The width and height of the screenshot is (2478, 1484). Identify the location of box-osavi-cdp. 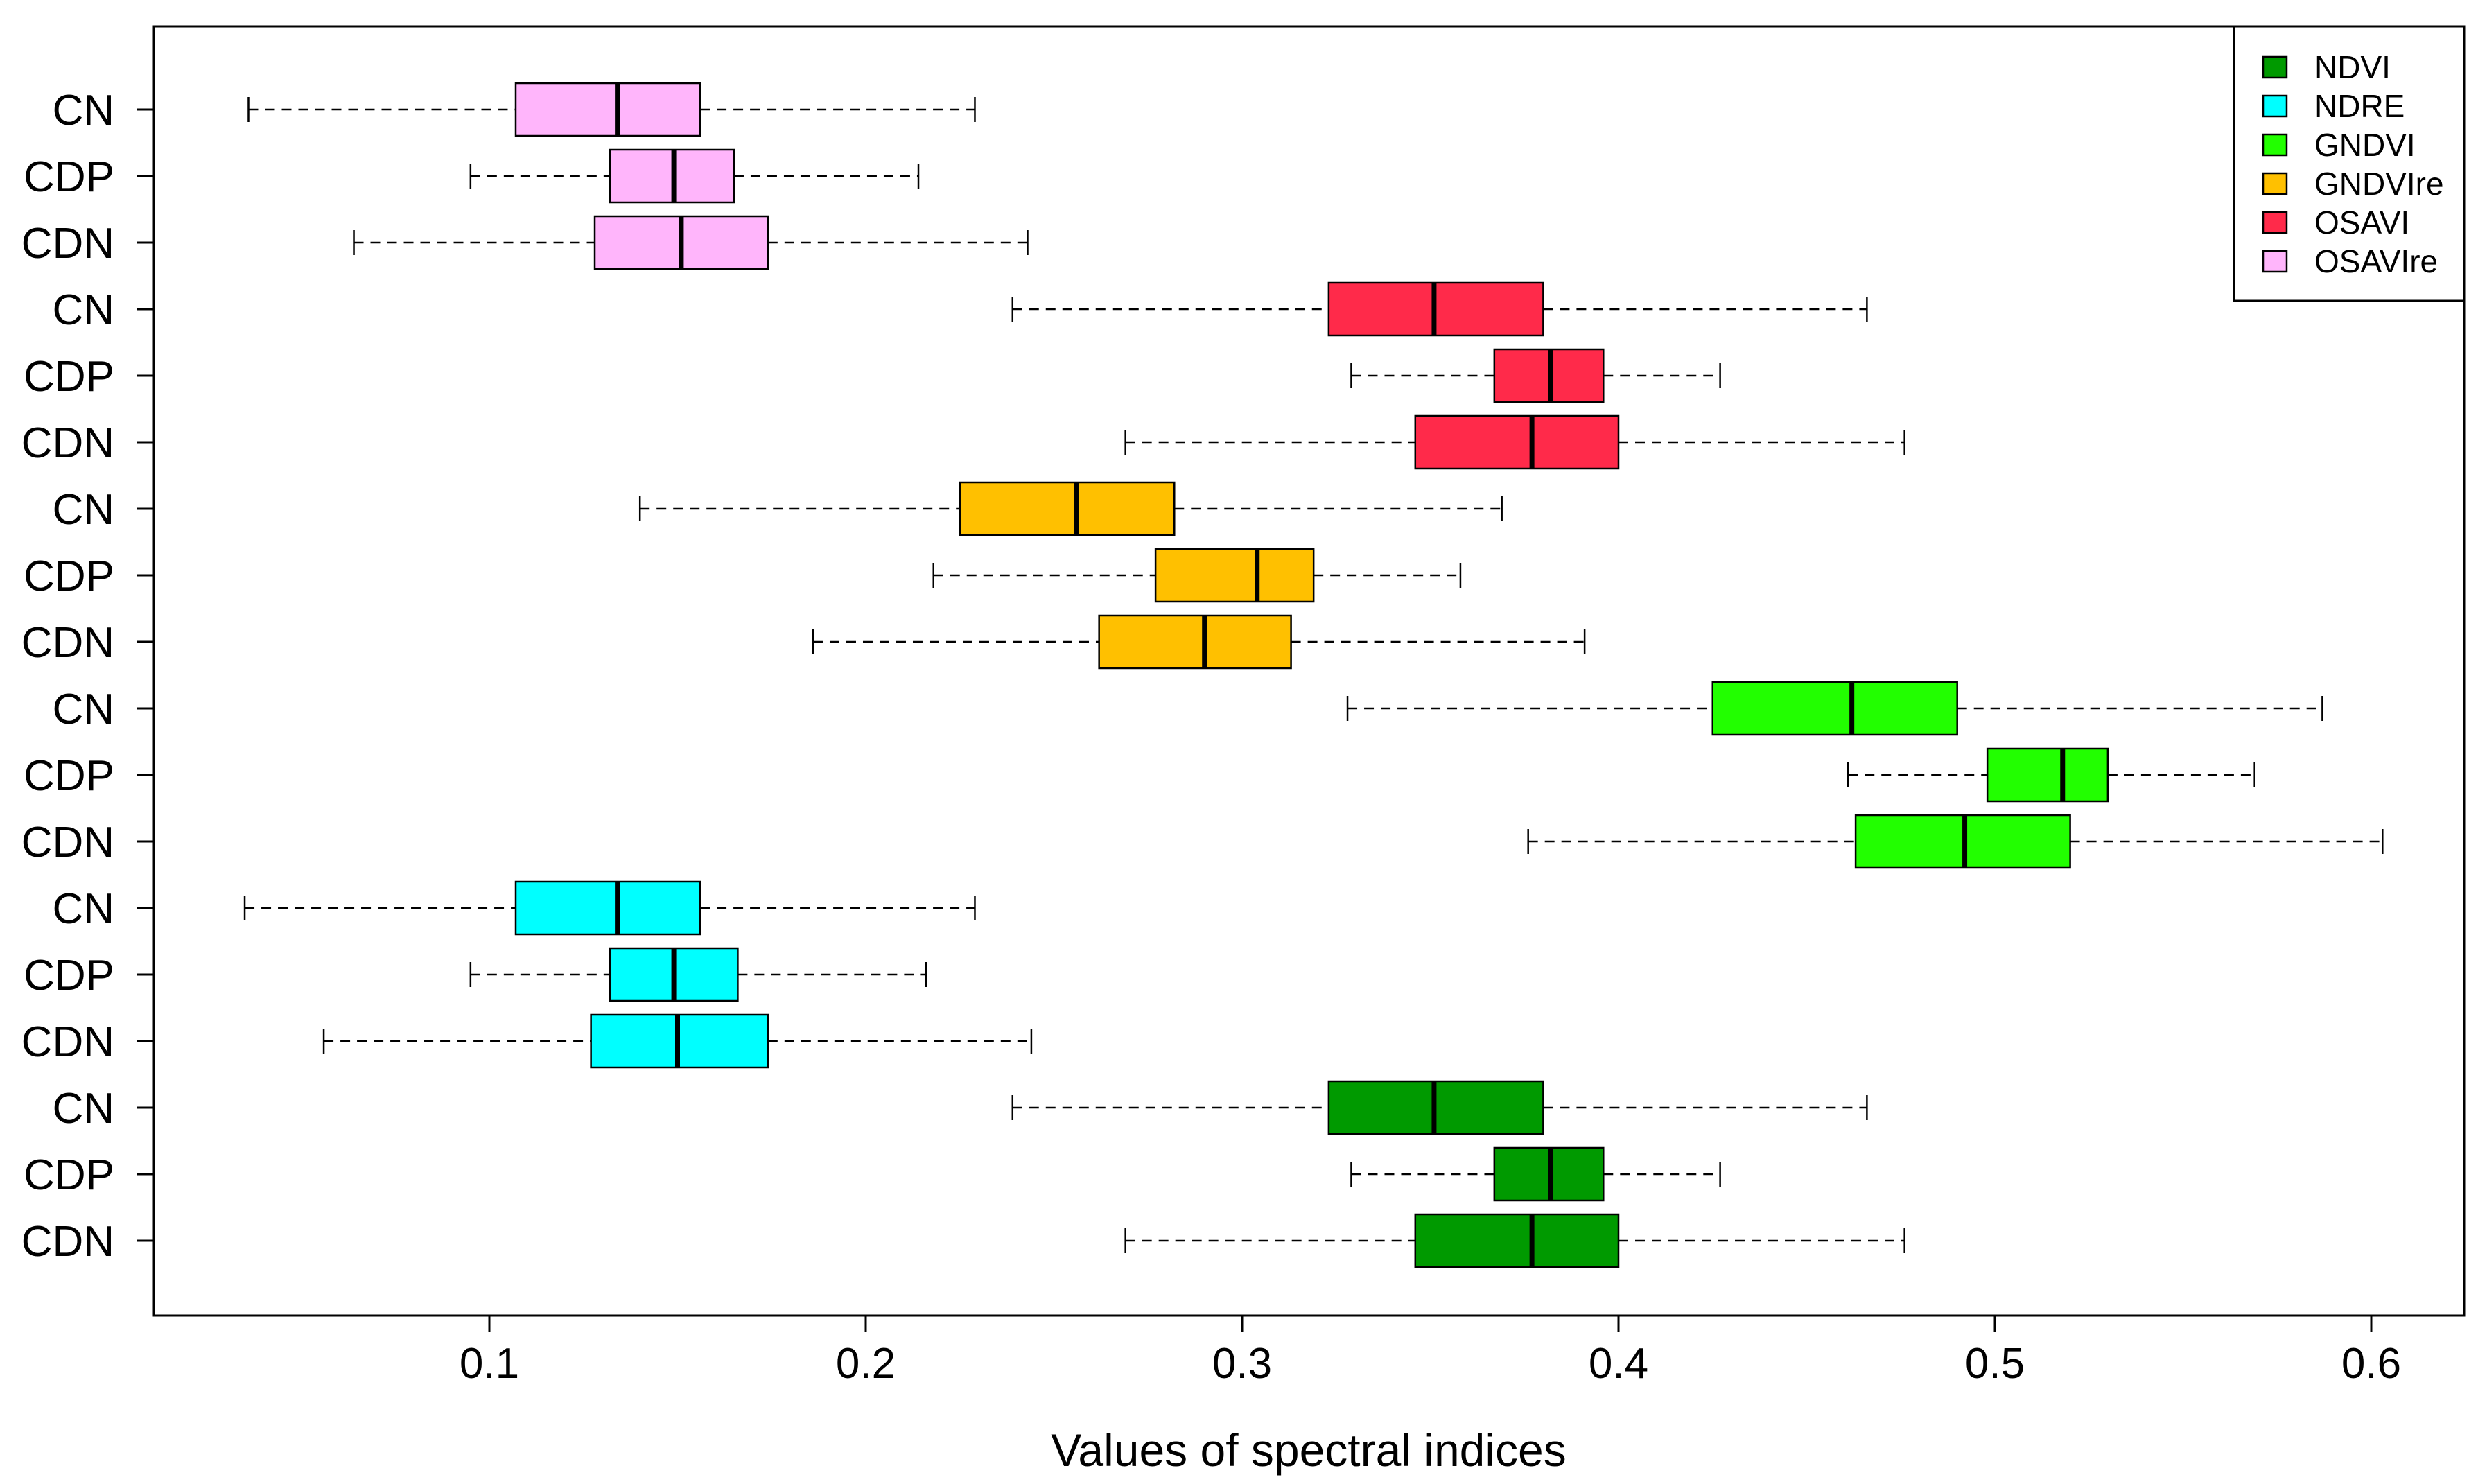
(1535, 375).